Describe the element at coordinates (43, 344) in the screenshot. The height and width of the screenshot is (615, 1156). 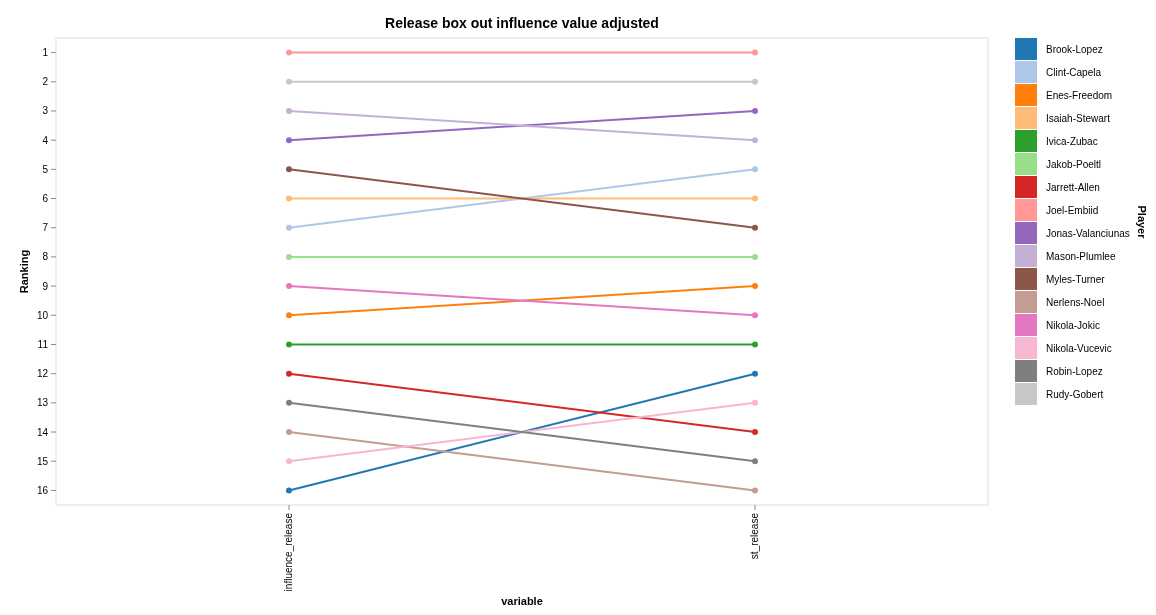
I see `y-tick-label: 11` at that location.